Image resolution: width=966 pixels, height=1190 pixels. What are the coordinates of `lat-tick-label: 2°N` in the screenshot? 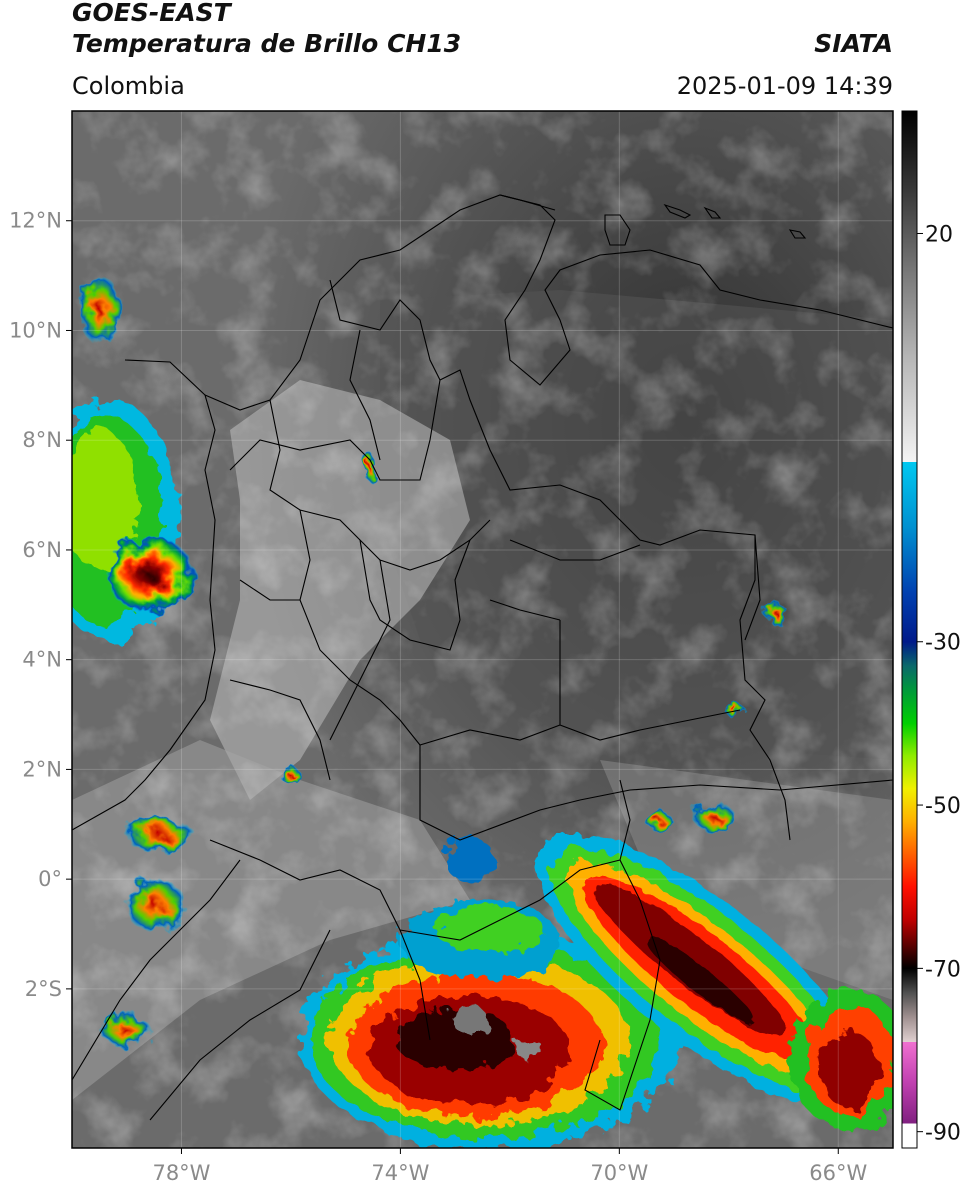 It's located at (42, 769).